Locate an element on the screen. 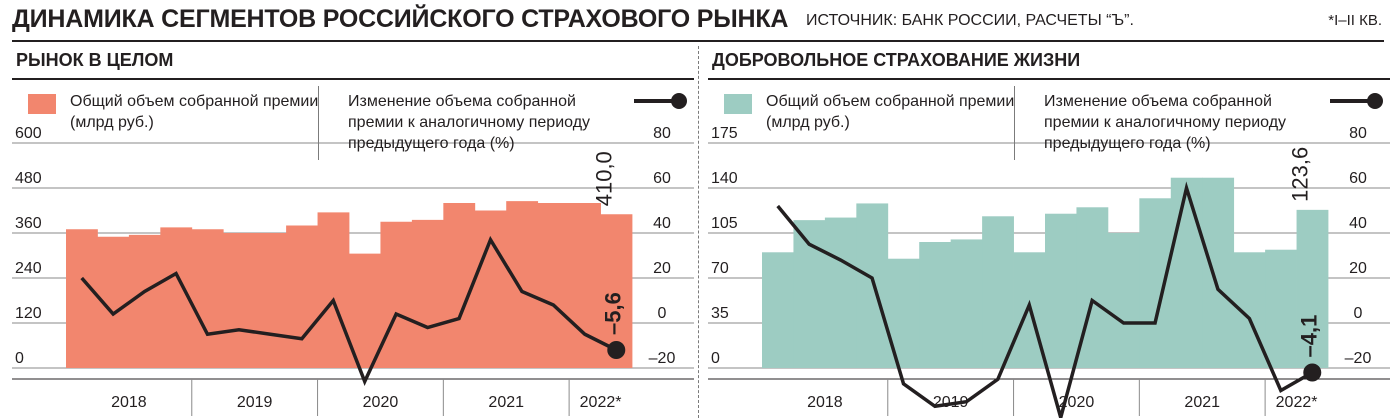  chart-title: РЫНОК В ЦЕЛОМ is located at coordinates (95, 60).